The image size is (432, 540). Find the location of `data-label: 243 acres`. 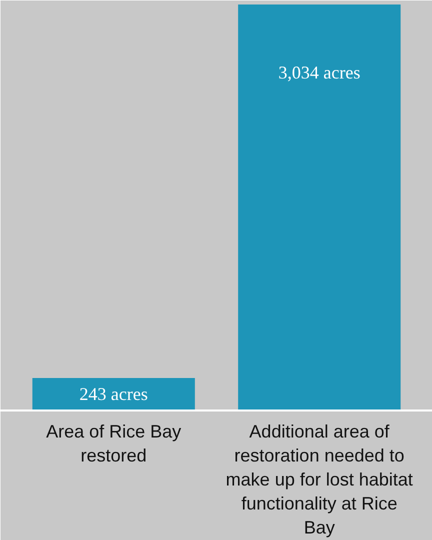

data-label: 243 acres is located at coordinates (113, 394).